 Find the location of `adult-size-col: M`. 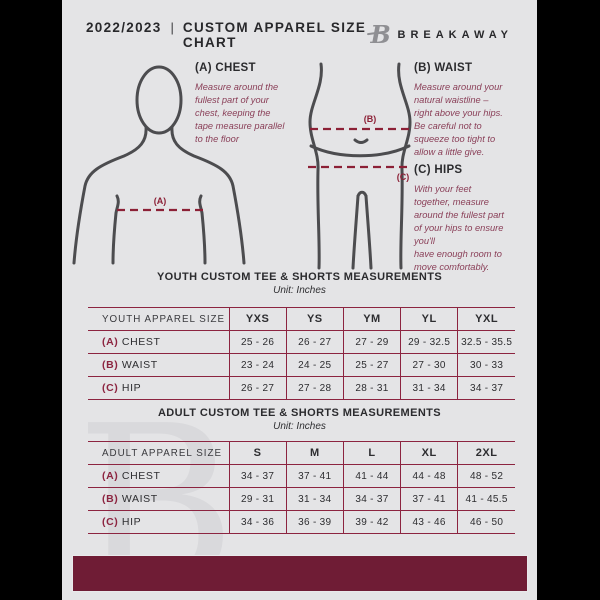

adult-size-col: M is located at coordinates (314, 453).